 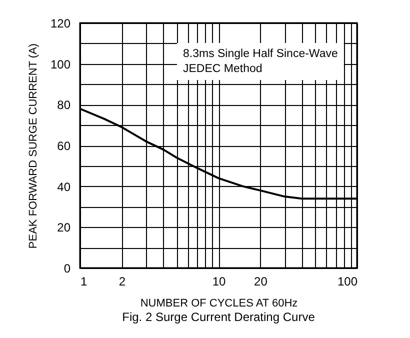 What do you see at coordinates (260, 54) in the screenshot?
I see `annotation: 8.3ms Single Half Since-Wave` at bounding box center [260, 54].